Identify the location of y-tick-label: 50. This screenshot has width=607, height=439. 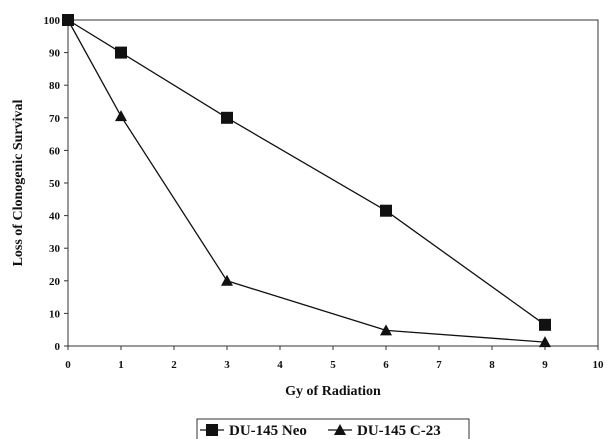
(55, 184).